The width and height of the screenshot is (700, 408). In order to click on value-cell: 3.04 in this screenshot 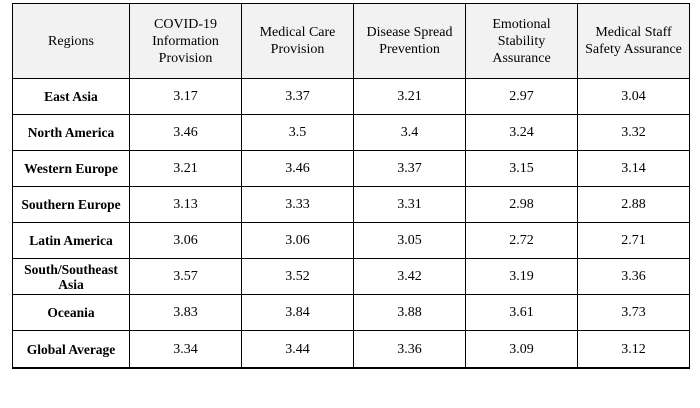, I will do `click(633, 96)`.